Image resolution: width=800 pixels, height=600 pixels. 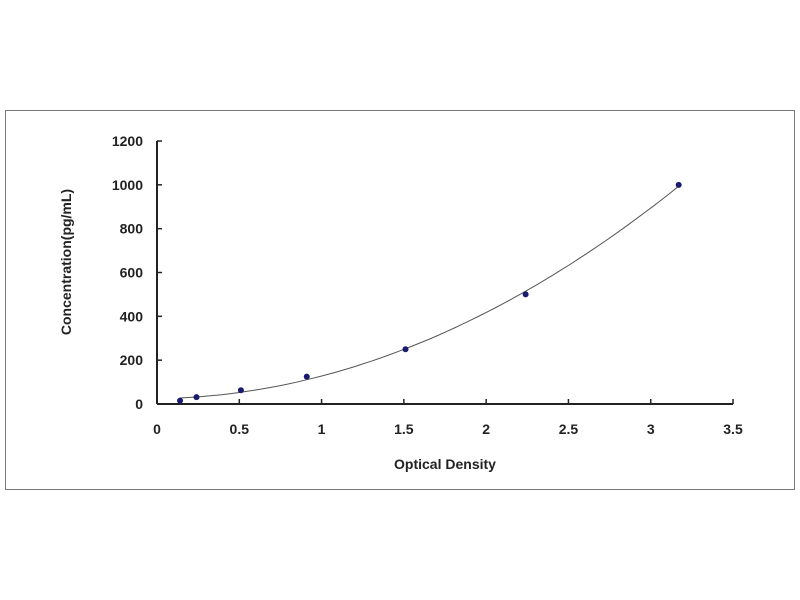 I want to click on x-tick-label: 3, so click(x=651, y=429).